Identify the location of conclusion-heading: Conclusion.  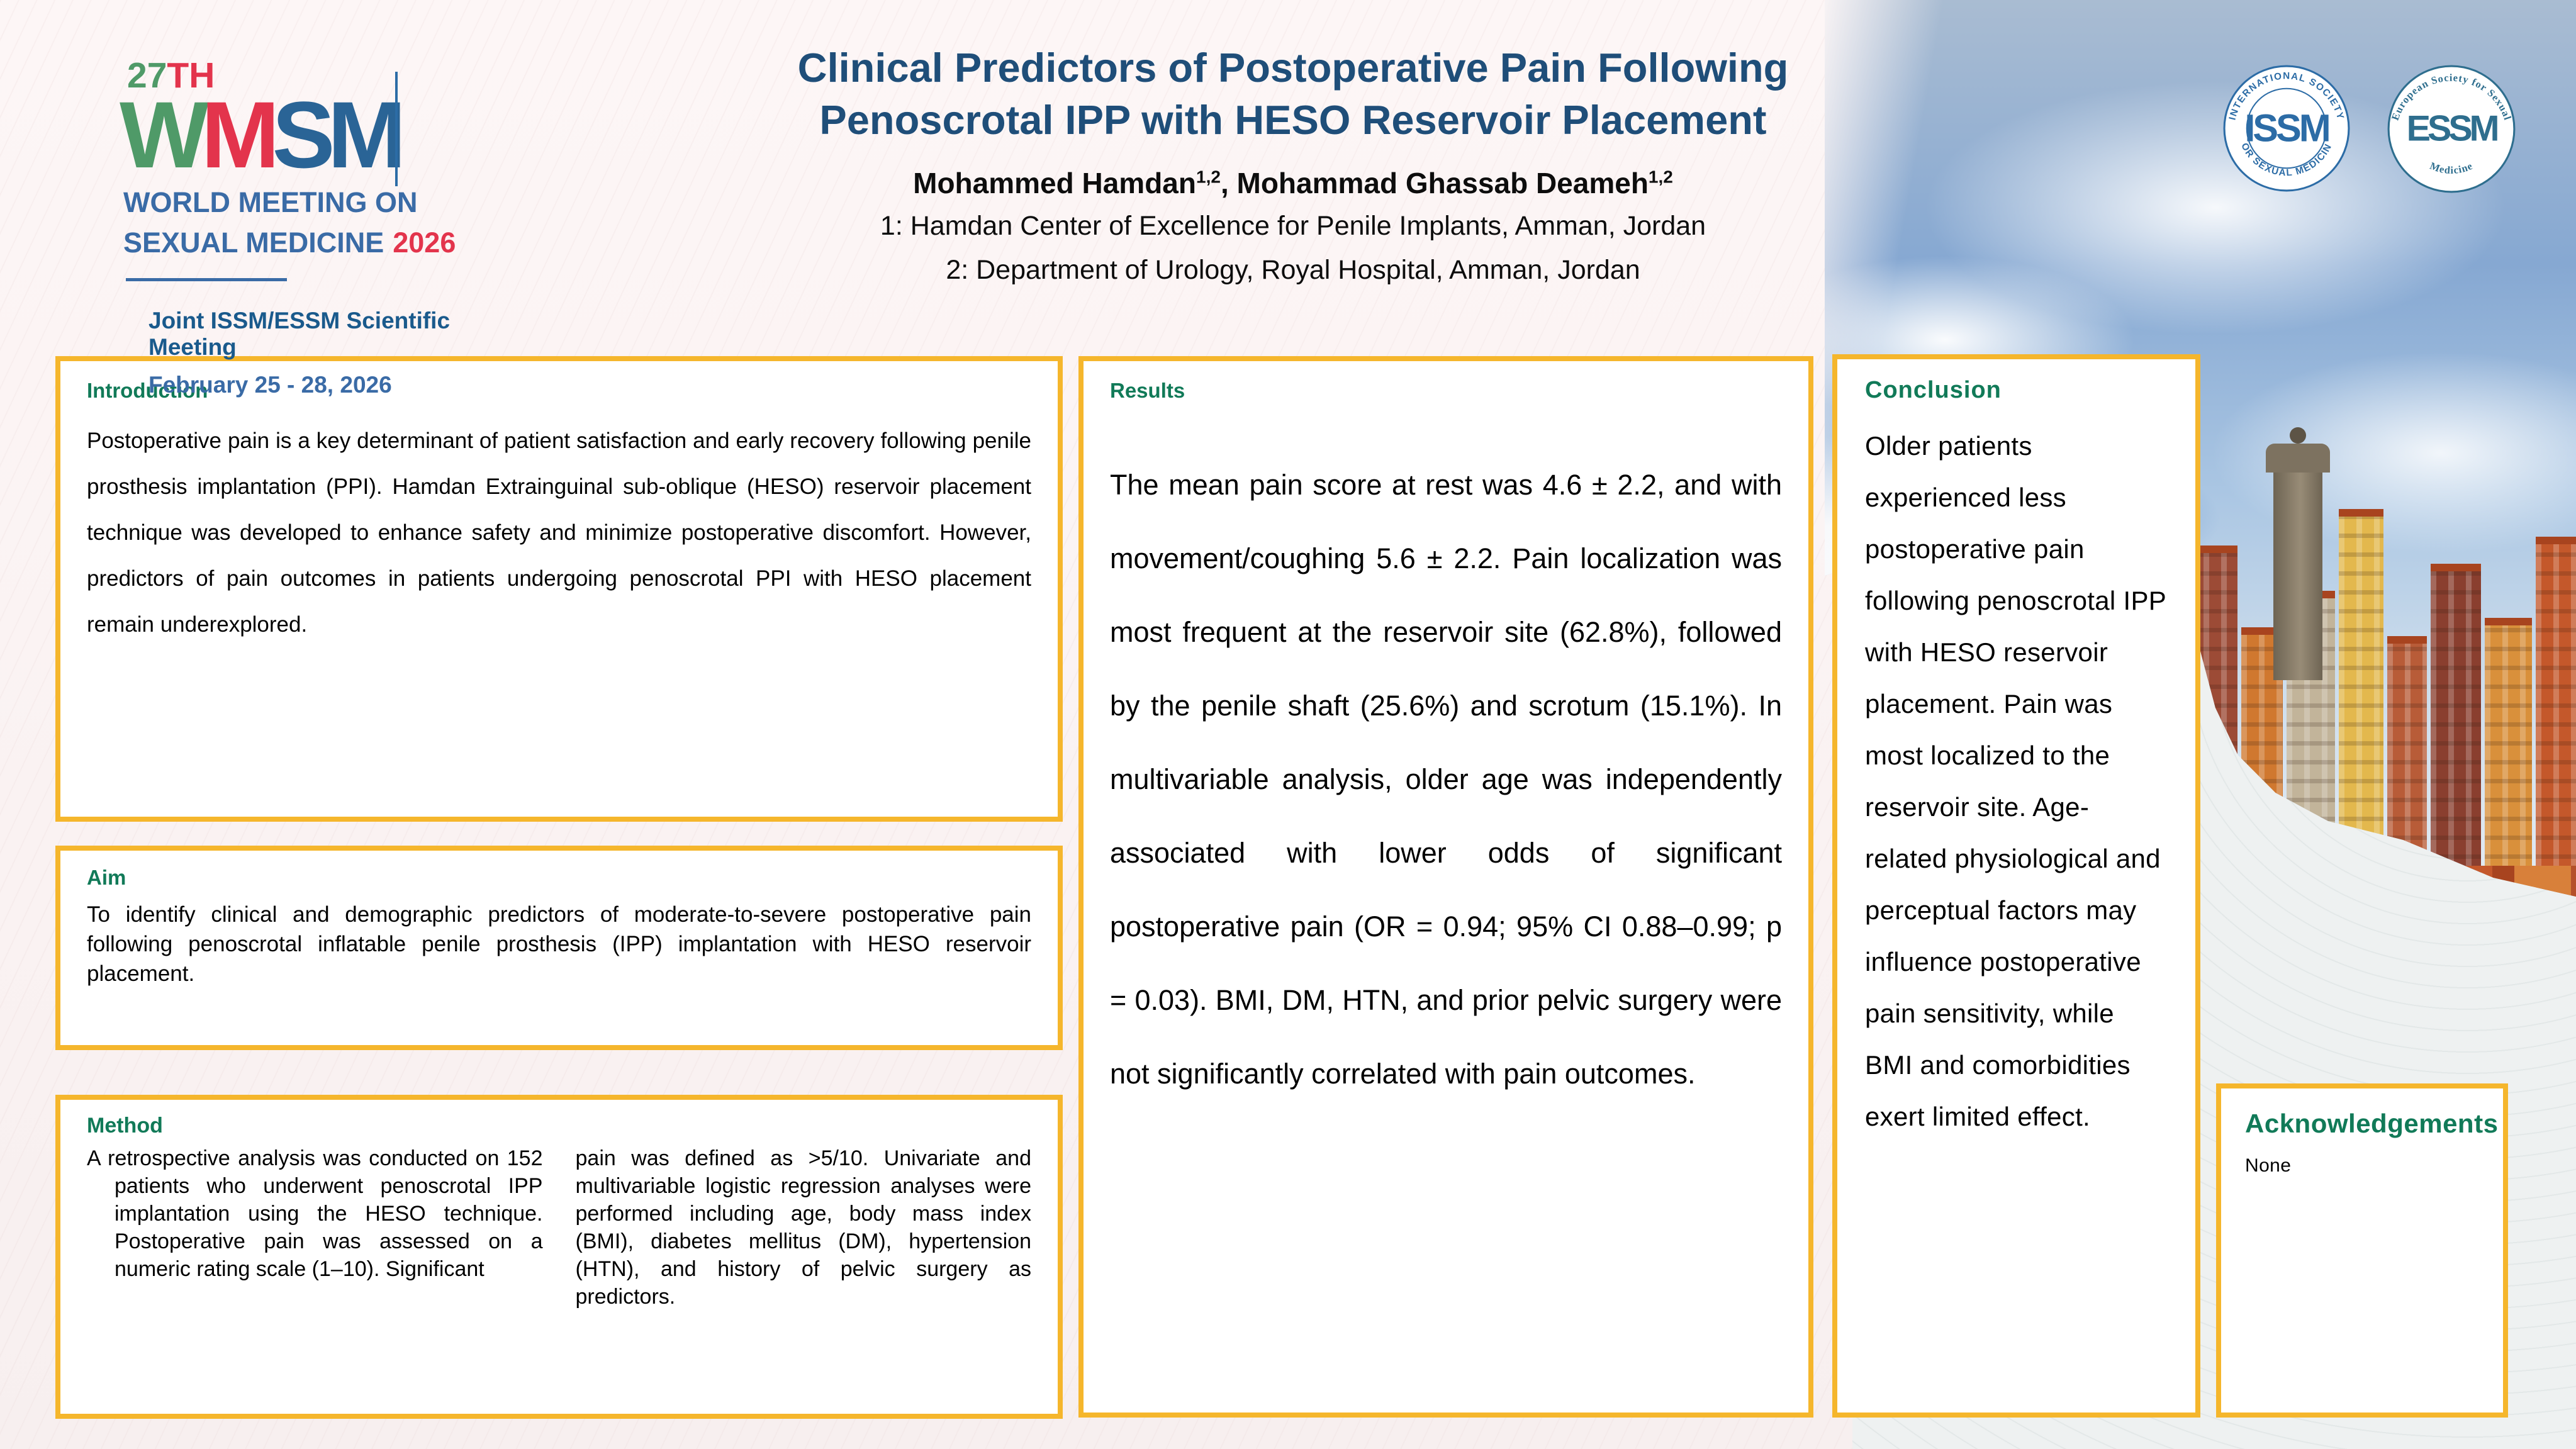
(1933, 390).